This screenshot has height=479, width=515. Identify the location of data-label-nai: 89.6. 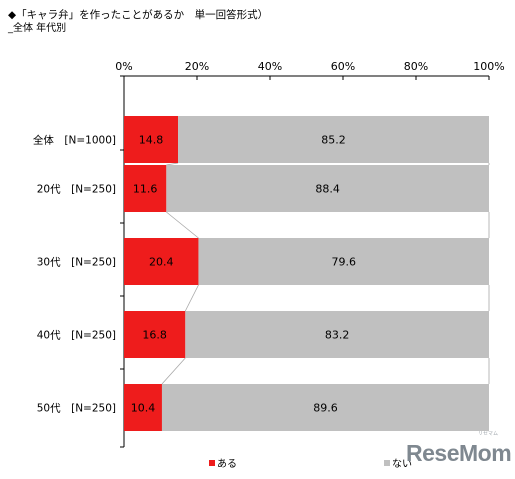
(325, 408).